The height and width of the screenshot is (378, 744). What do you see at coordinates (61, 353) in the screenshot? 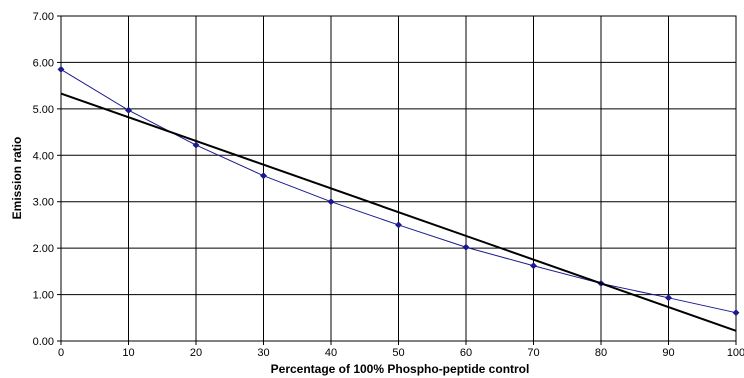
I see `x-tick-label: 0` at bounding box center [61, 353].